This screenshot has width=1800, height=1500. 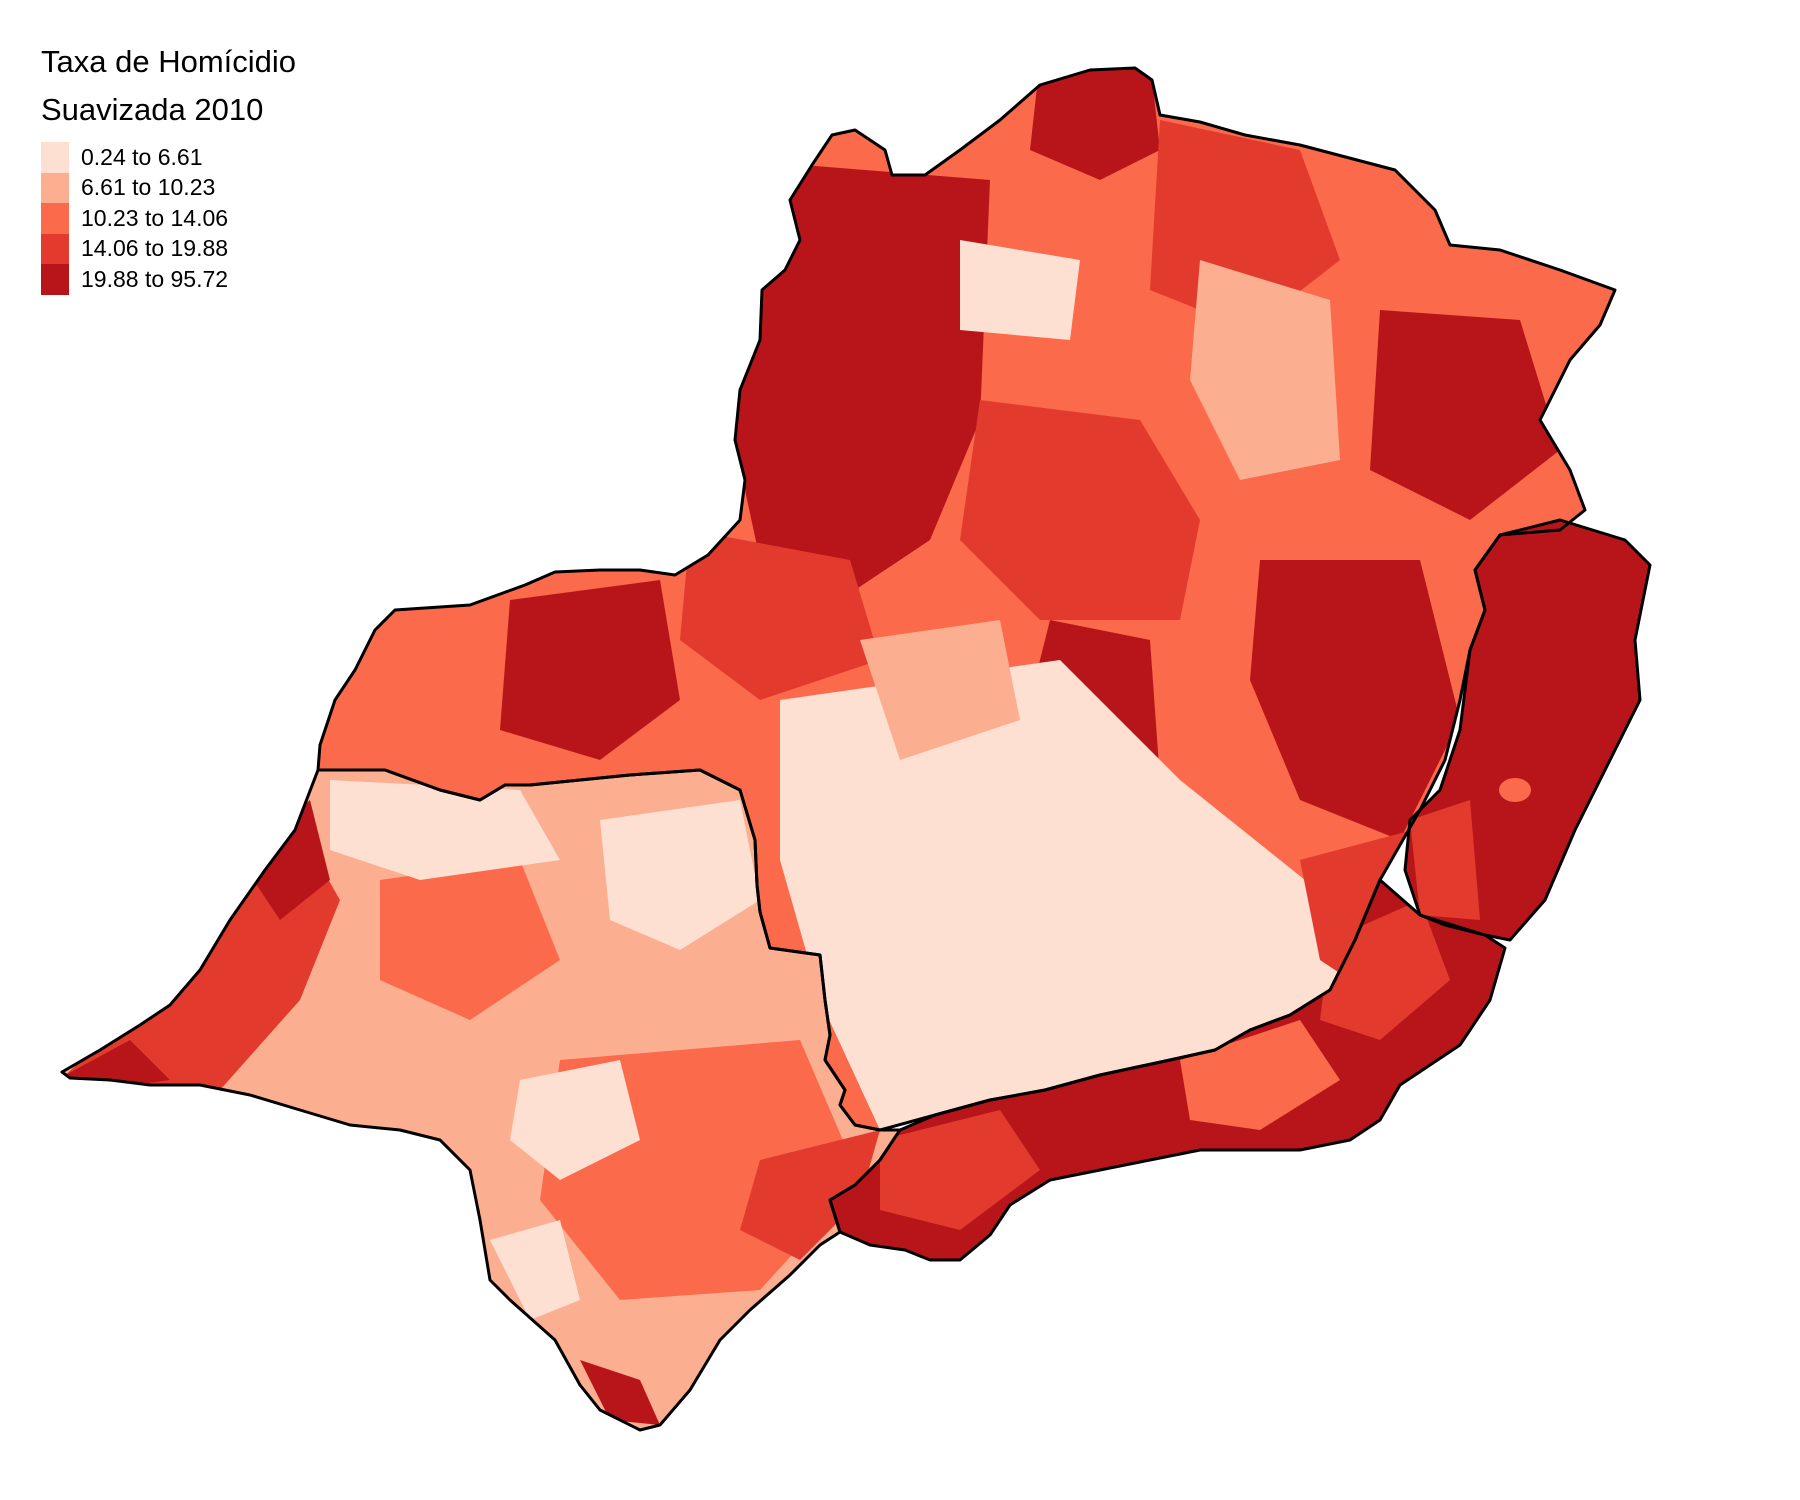 What do you see at coordinates (169, 61) in the screenshot?
I see `legend-title-line1: Taxa de Homícidio` at bounding box center [169, 61].